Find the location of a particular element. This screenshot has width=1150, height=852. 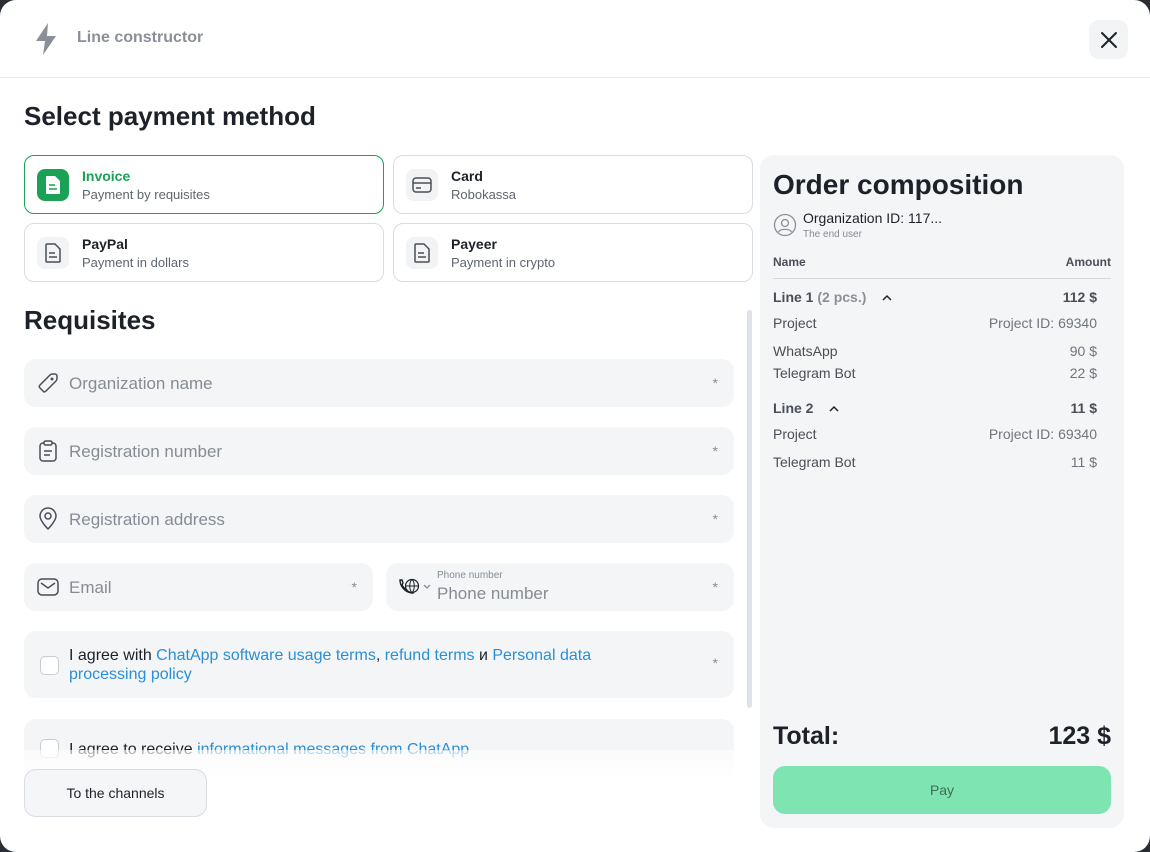

item-value: 22 $ is located at coordinates (1083, 373).